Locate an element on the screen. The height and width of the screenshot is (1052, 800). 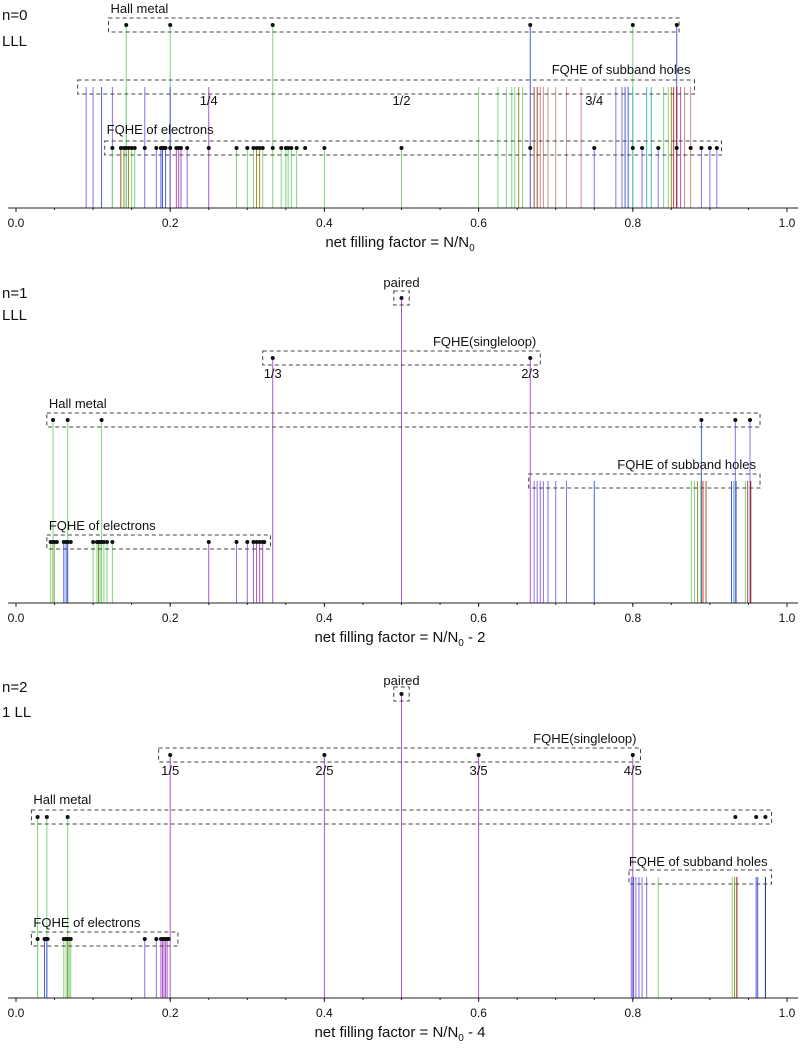
x-axis-label: net filling factor = N/N0 is located at coordinates (400, 244).